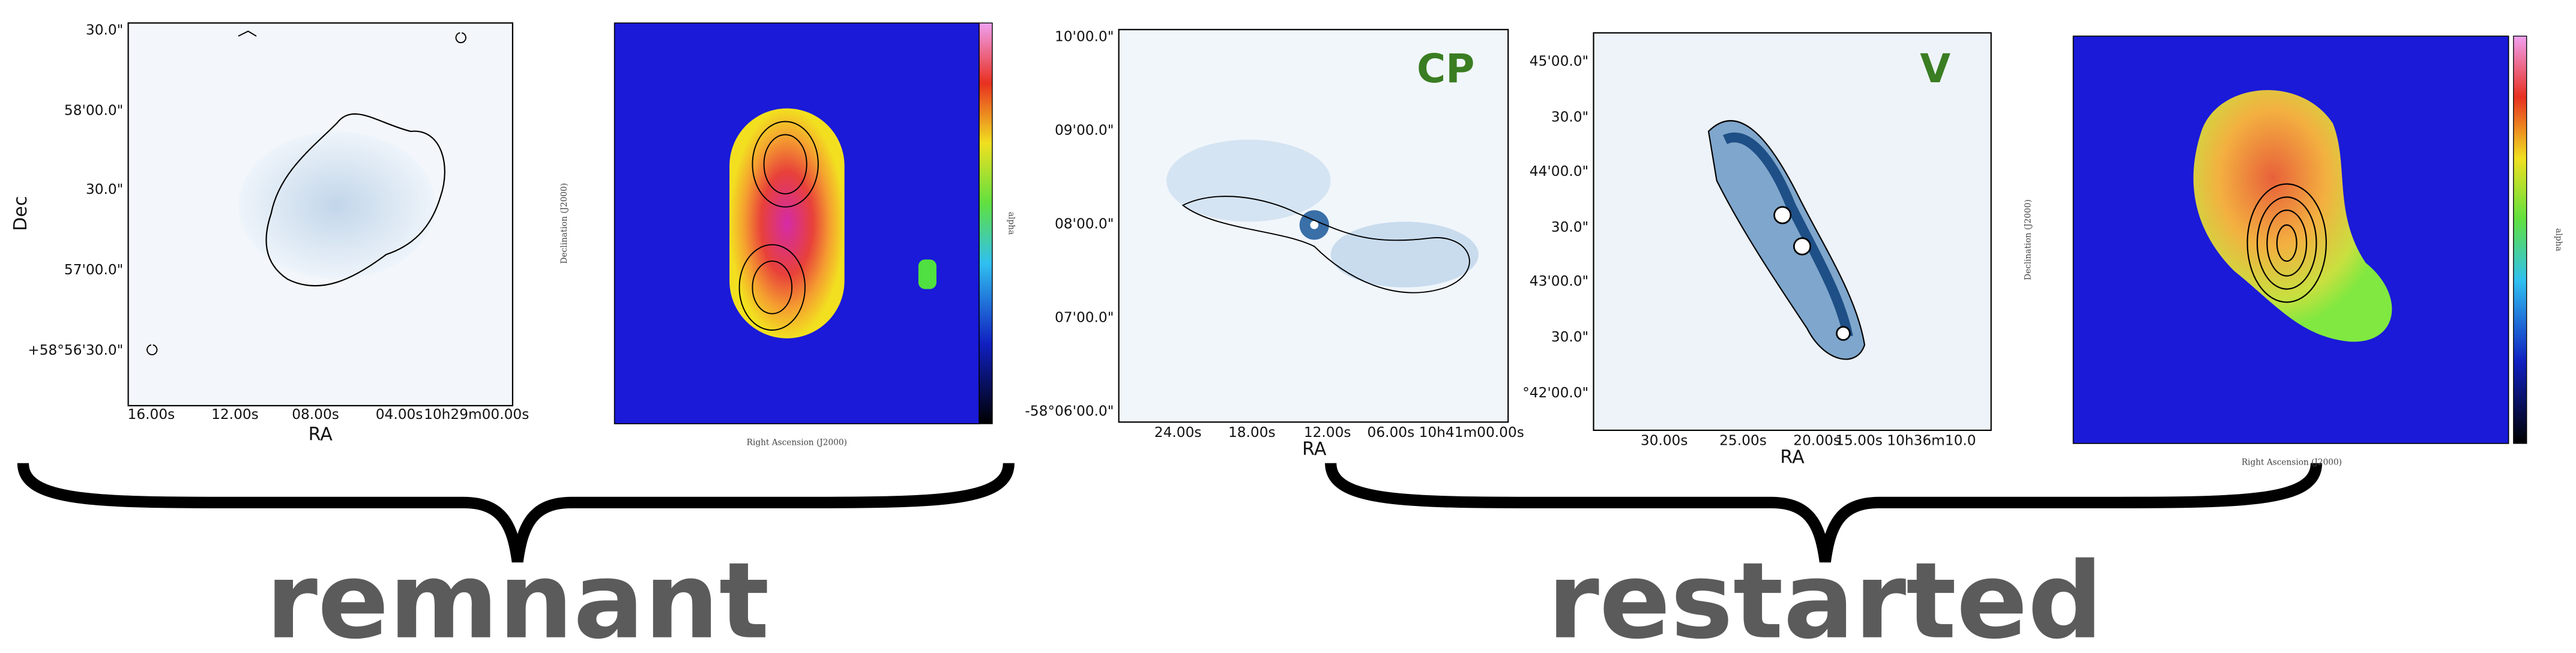 The height and width of the screenshot is (653, 2576). What do you see at coordinates (518, 597) in the screenshot?
I see `group-label: remnant` at bounding box center [518, 597].